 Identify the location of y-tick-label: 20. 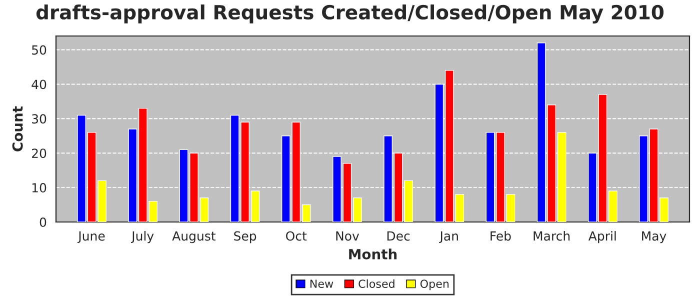
(39, 153).